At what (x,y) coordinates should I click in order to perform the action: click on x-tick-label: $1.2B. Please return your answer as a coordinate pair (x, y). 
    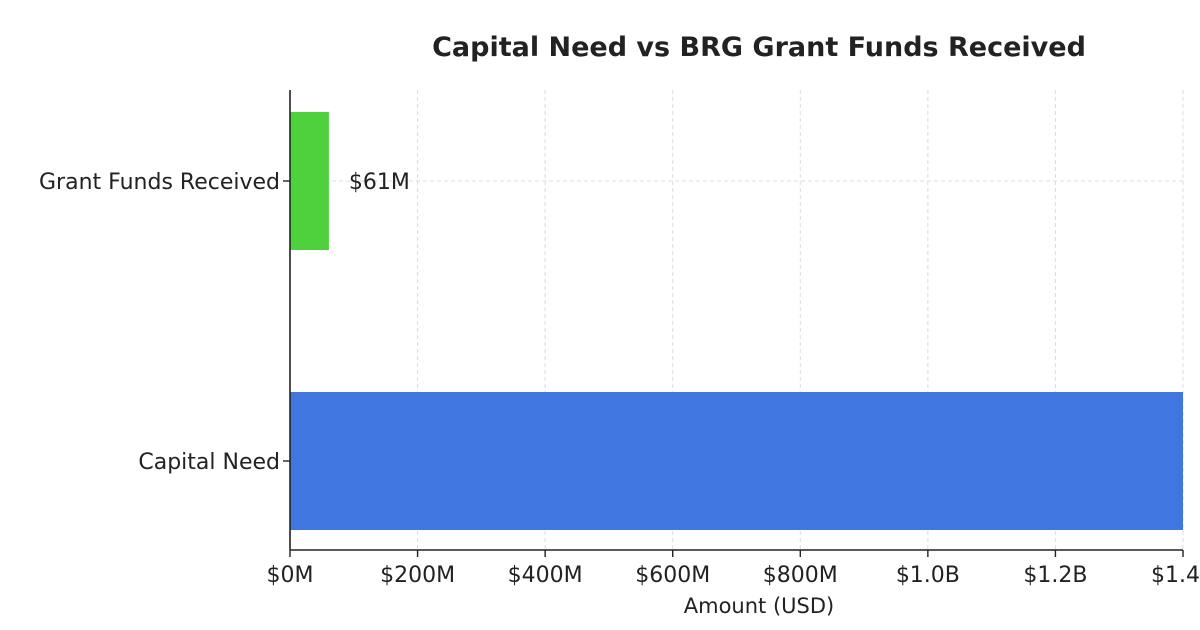
    Looking at the image, I should click on (1055, 575).